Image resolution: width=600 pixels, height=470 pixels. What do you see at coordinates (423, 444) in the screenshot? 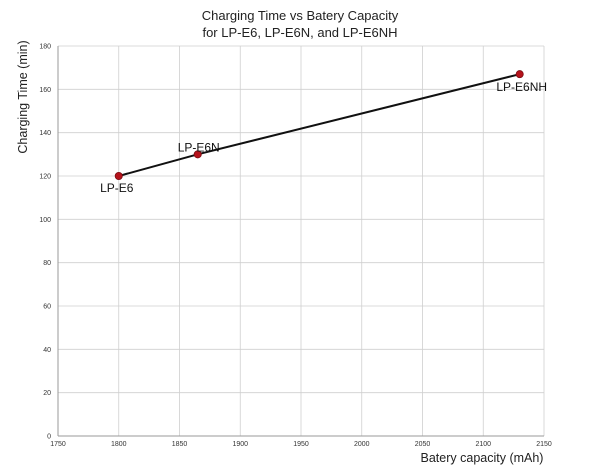
I see `x-tick-label: 2050` at bounding box center [423, 444].